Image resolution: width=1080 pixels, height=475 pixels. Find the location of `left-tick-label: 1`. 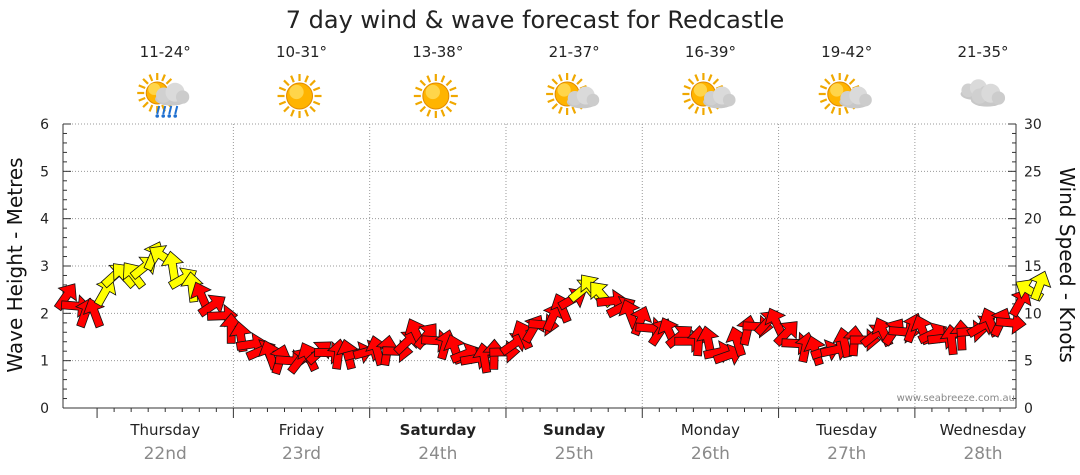

left-tick-label: 1 is located at coordinates (44, 362).